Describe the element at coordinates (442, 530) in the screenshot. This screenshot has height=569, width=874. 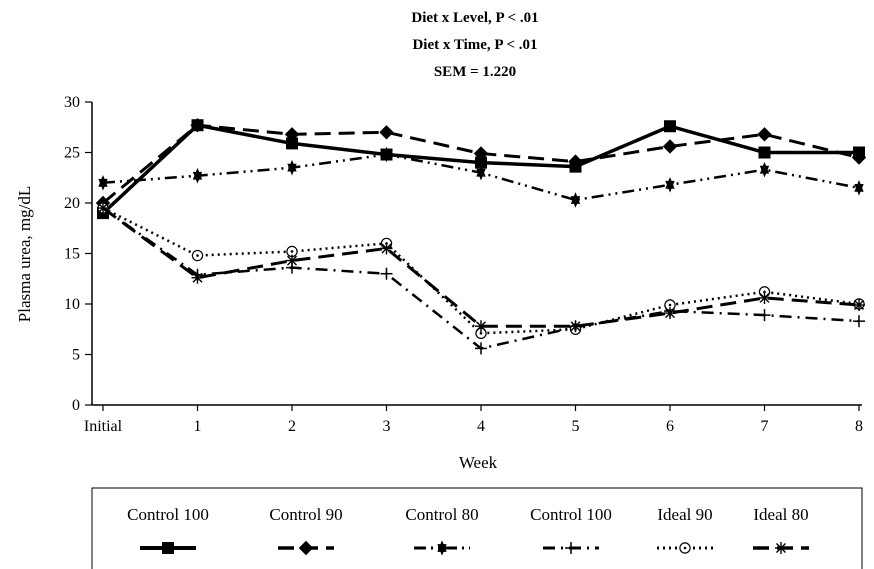
I see `legend-item: Control 80` at that location.